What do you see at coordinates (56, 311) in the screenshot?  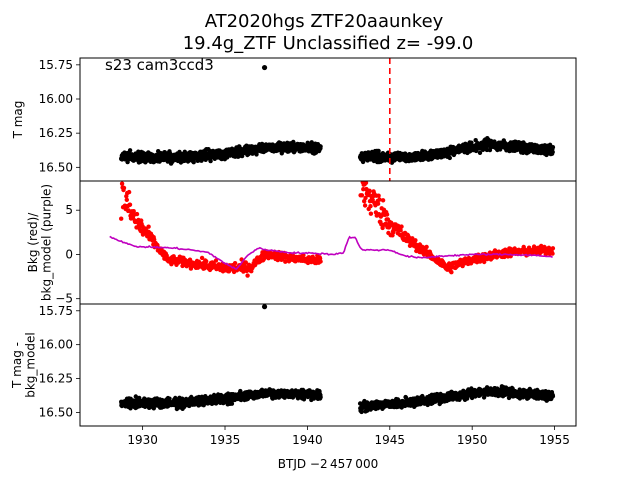 I see `y-tick-label-bottom: 15.75` at bounding box center [56, 311].